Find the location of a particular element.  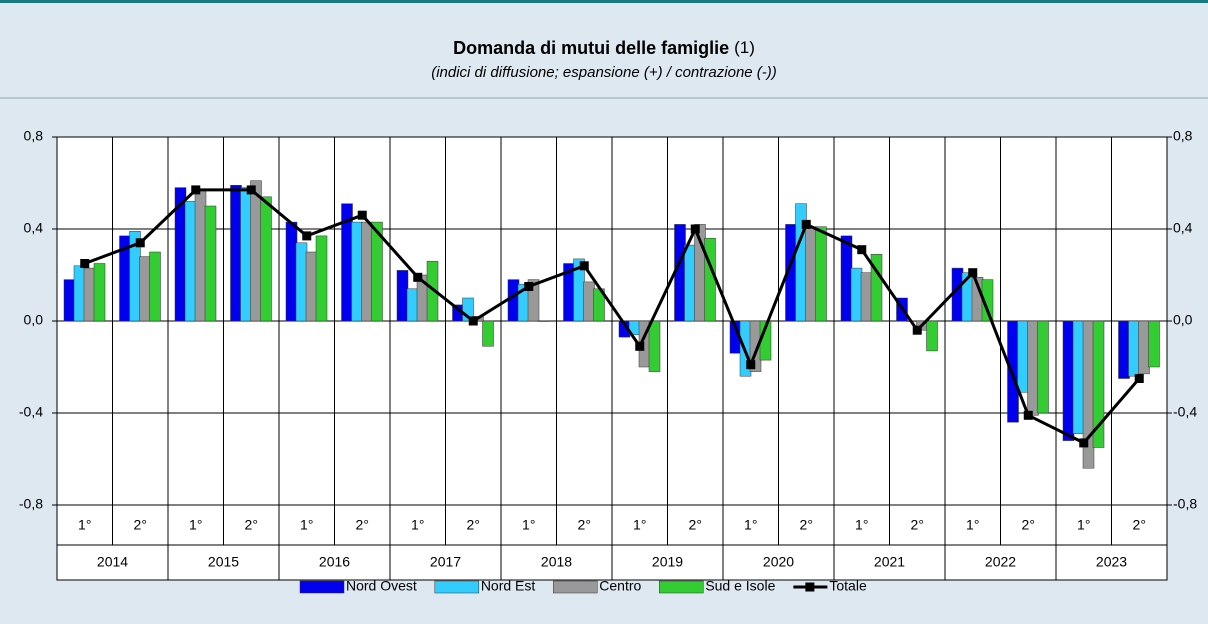

x-group-label: 2014 is located at coordinates (112, 562).